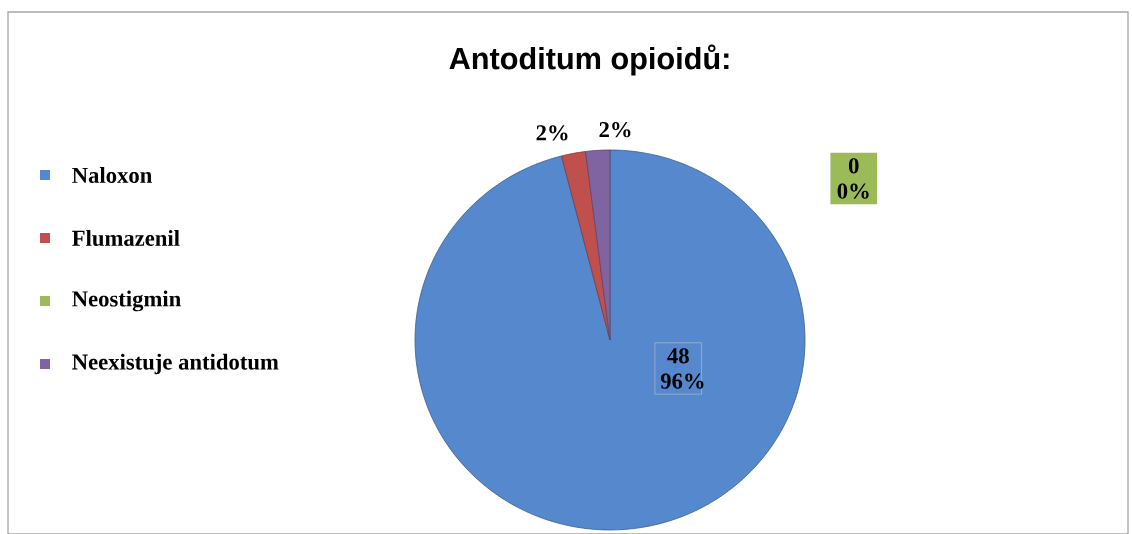 This screenshot has width=1132, height=534. Describe the element at coordinates (126, 301) in the screenshot. I see `legend-label: Neostigmin` at that location.